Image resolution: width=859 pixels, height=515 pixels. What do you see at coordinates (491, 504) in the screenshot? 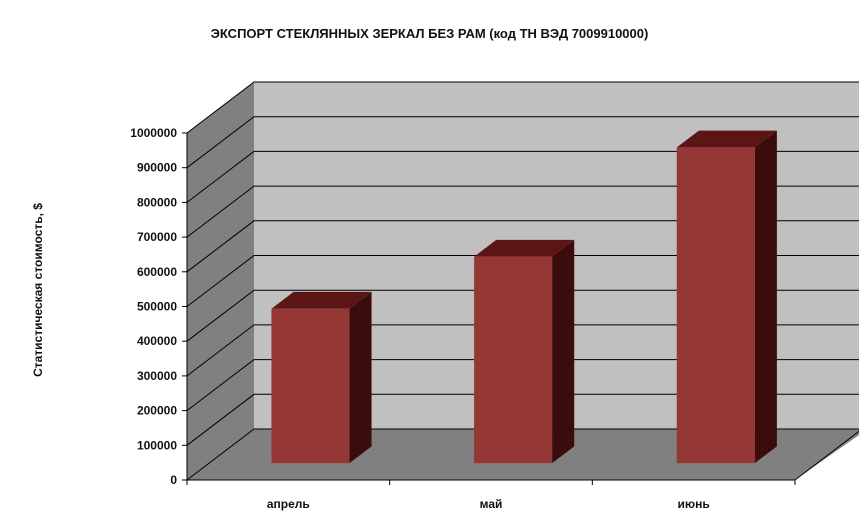
I see `x-tick-label: май` at bounding box center [491, 504].